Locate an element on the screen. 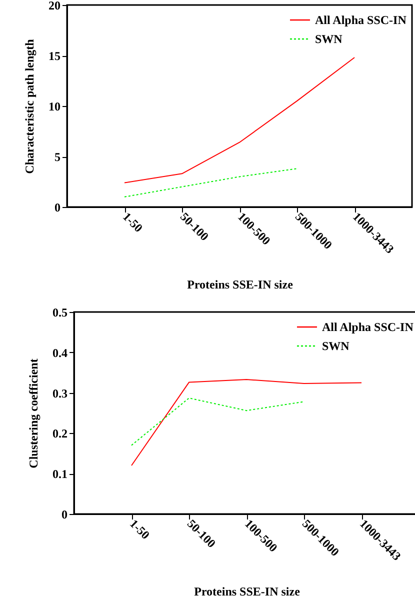 The width and height of the screenshot is (415, 601). y-tick-label: 0.1 is located at coordinates (60, 474).